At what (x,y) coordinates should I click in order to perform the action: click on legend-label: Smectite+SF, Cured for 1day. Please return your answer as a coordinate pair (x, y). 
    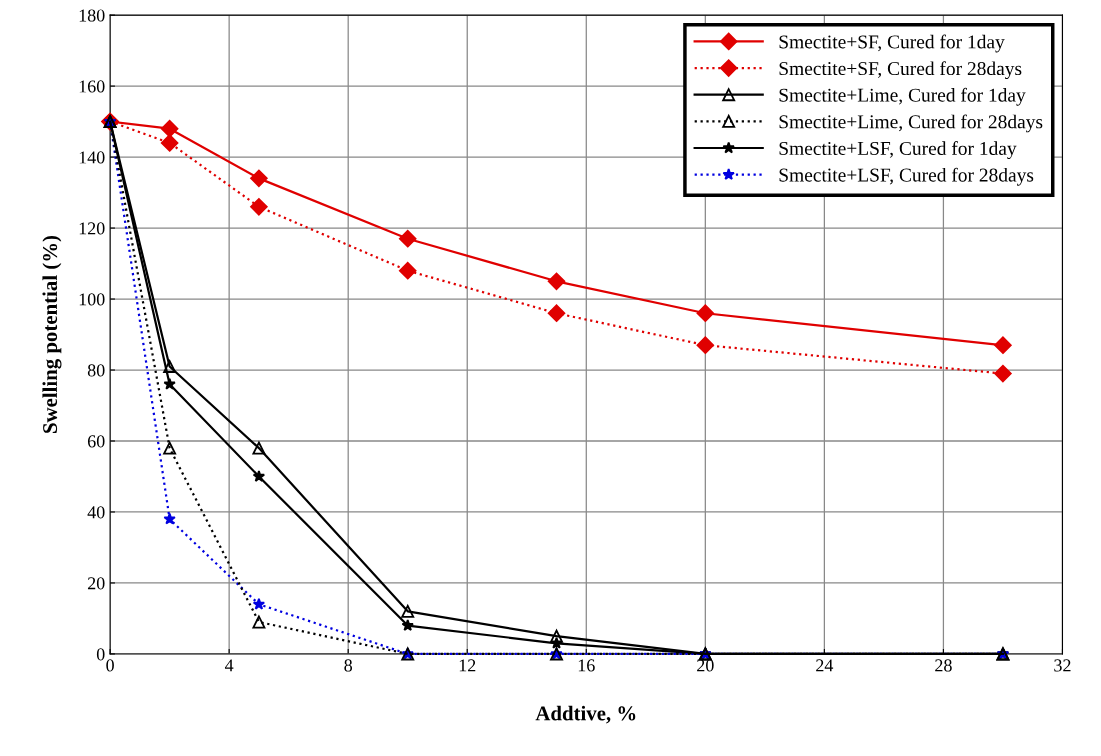
    Looking at the image, I should click on (892, 43).